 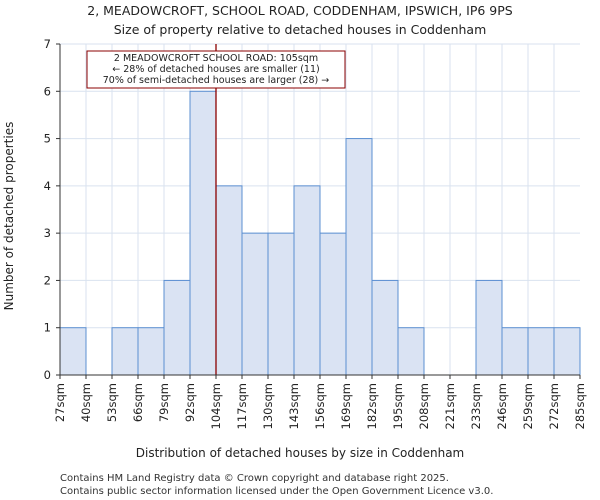 I want to click on bar-66sqm, so click(x=151, y=351).